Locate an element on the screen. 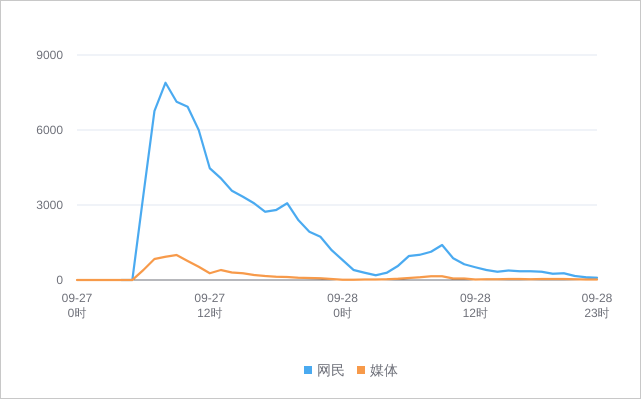  x-tick-label: 09-28 23时 is located at coordinates (597, 305).